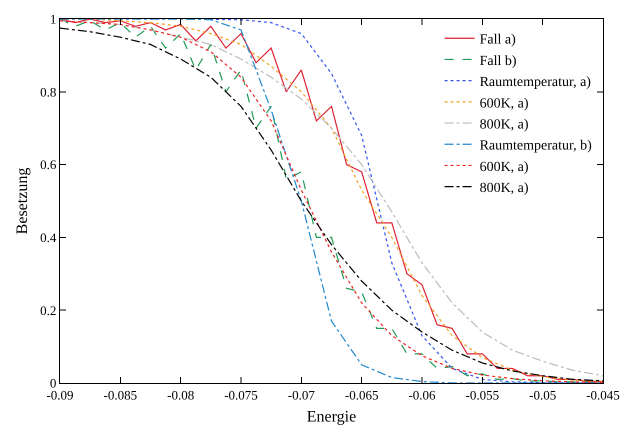 This screenshot has height=438, width=632. Describe the element at coordinates (536, 82) in the screenshot. I see `legend-label: Raumtemperatur, a)` at that location.